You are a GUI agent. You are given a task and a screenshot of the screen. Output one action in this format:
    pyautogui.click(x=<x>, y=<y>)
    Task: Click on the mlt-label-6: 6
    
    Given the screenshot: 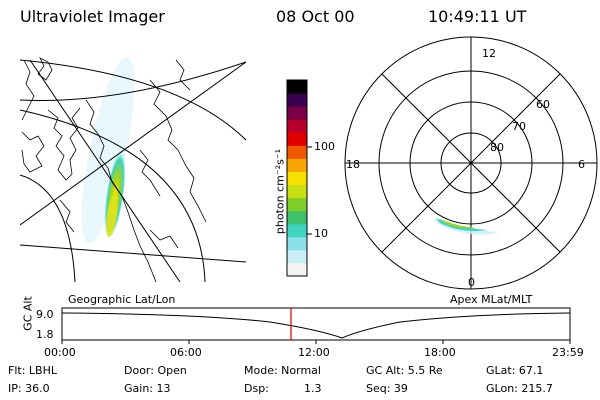 What is the action you would take?
    pyautogui.click(x=581, y=164)
    